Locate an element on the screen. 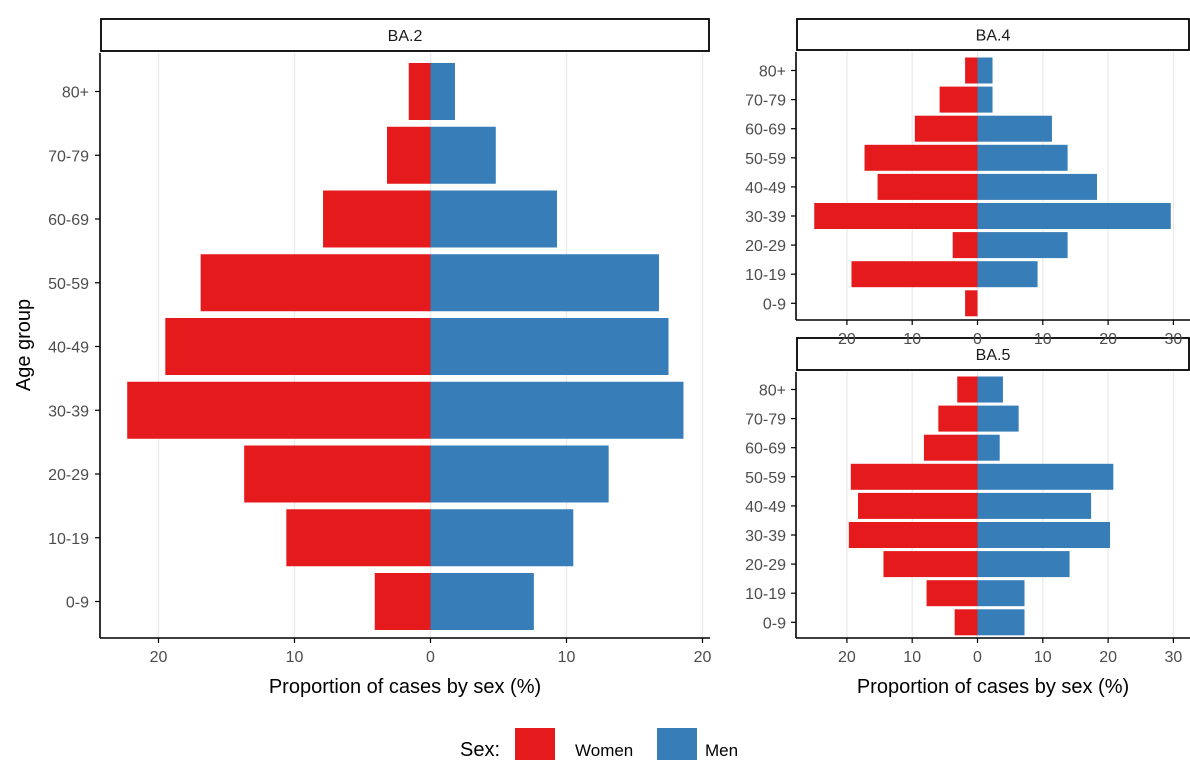 Image resolution: width=1190 pixels, height=765 pixels. ba4-xtick-label-0: 20 is located at coordinates (847, 339).